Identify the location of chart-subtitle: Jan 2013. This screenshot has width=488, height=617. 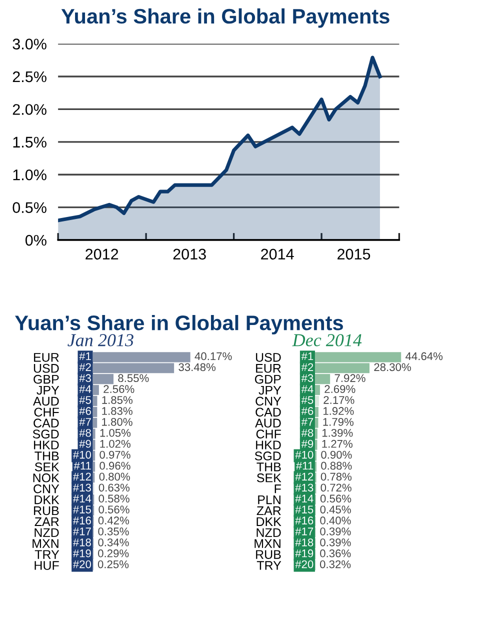
(101, 340).